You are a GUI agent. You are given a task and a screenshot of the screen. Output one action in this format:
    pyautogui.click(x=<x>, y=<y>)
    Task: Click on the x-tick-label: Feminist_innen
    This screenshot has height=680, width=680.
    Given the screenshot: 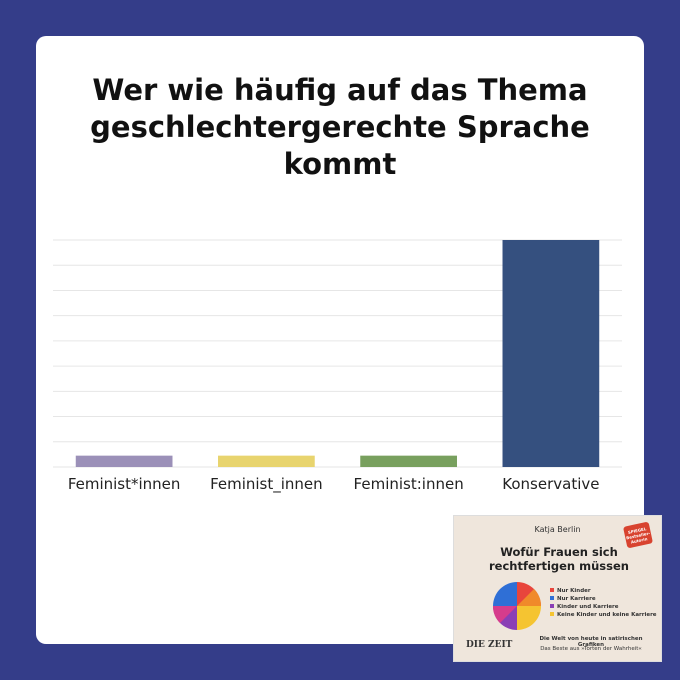 What is the action you would take?
    pyautogui.click(x=266, y=484)
    